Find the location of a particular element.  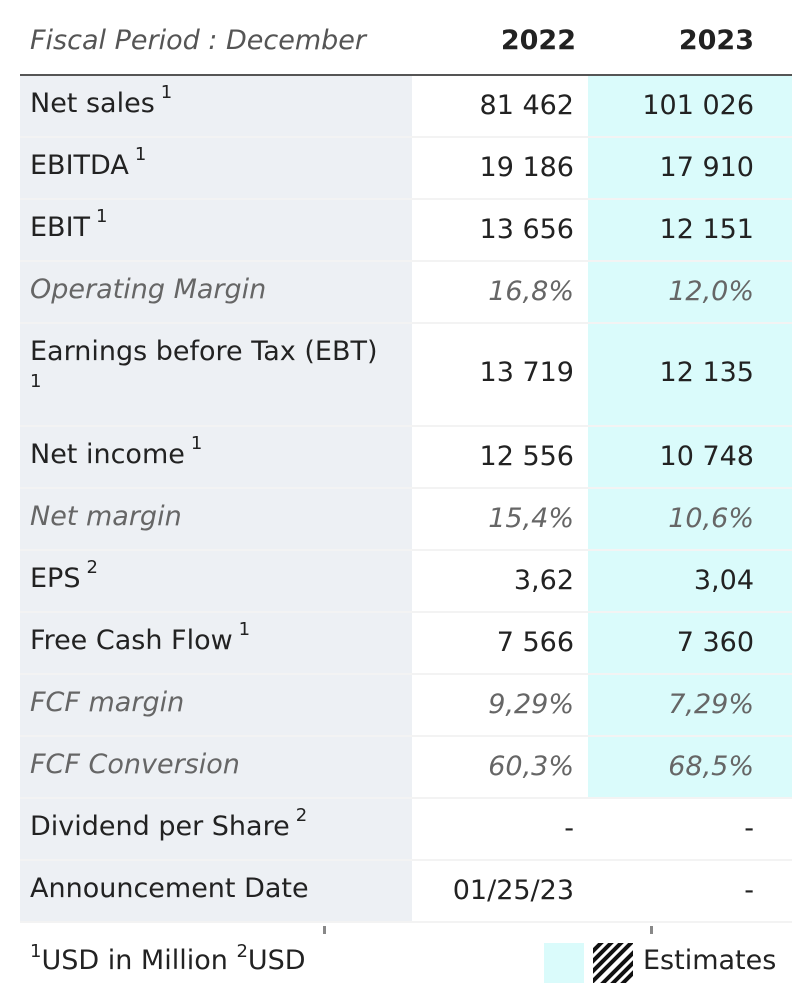

row-label: FCF Conversion is located at coordinates (135, 764).